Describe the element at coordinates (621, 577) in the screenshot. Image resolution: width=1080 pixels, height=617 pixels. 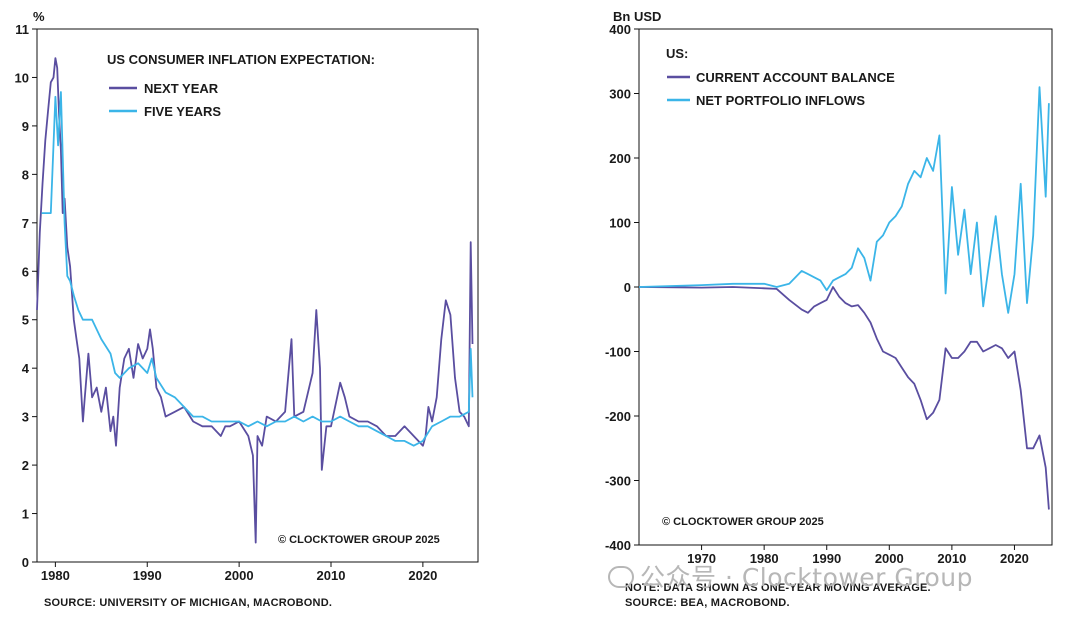
I see `wechat-icon` at that location.